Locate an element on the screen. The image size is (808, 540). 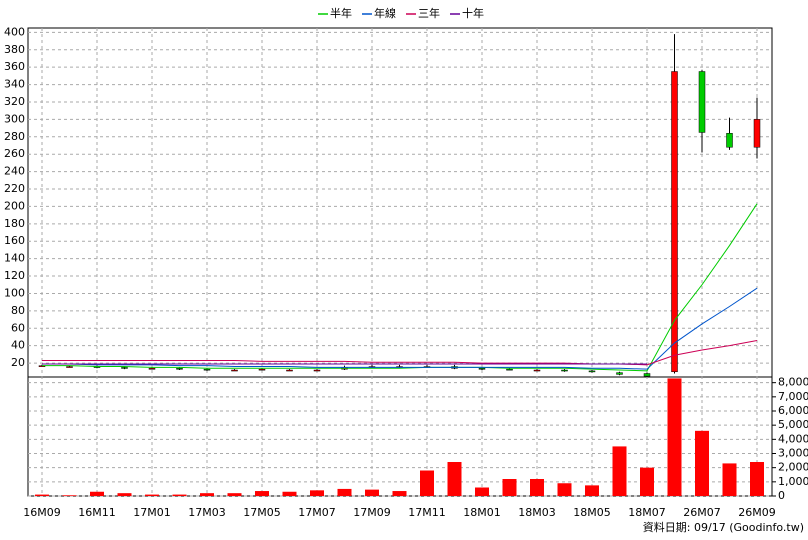
y-tick-label: 340 is located at coordinates (14, 84).